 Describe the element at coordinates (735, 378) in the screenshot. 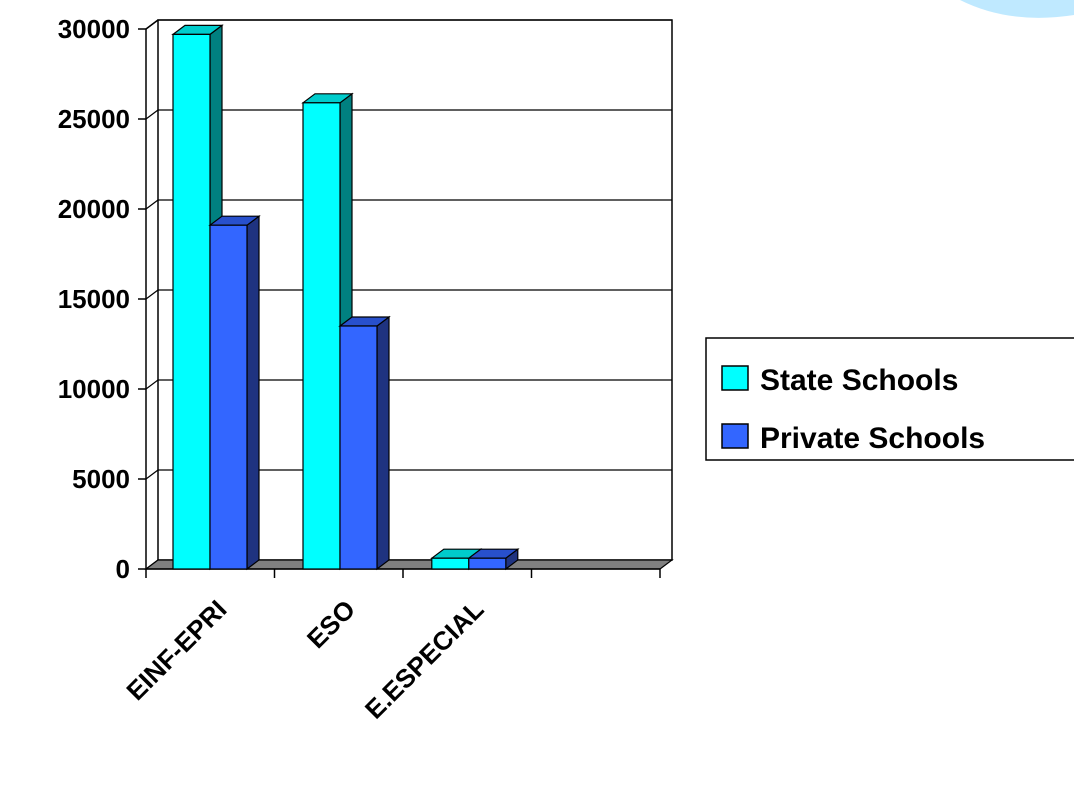

I see `legend-swatch-state` at that location.